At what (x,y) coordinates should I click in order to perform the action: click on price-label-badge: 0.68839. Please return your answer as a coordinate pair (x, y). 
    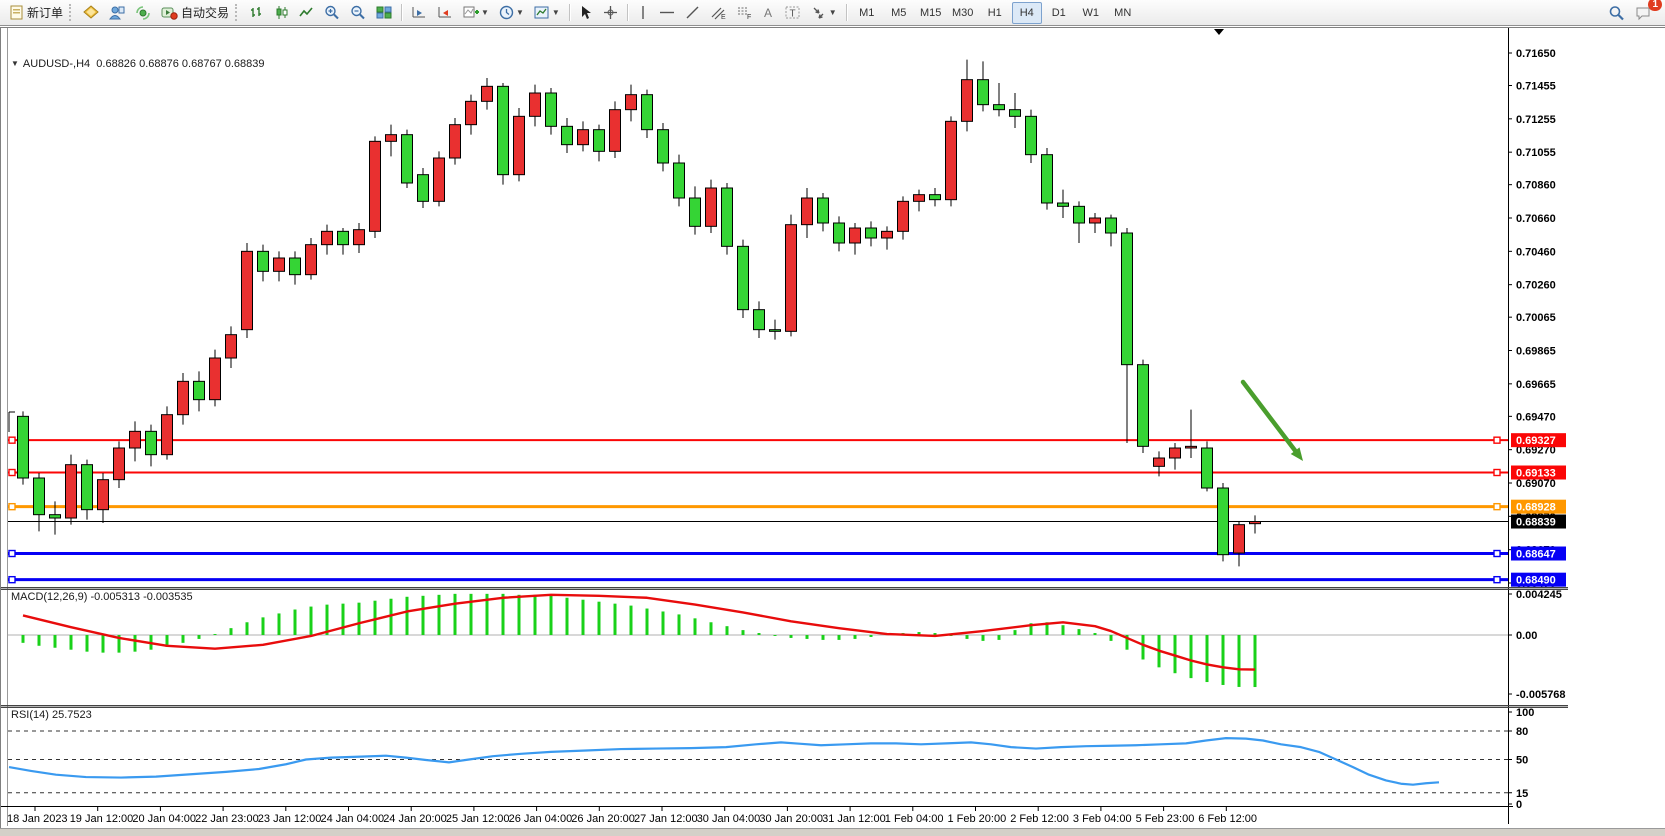
    Looking at the image, I should click on (1538, 521).